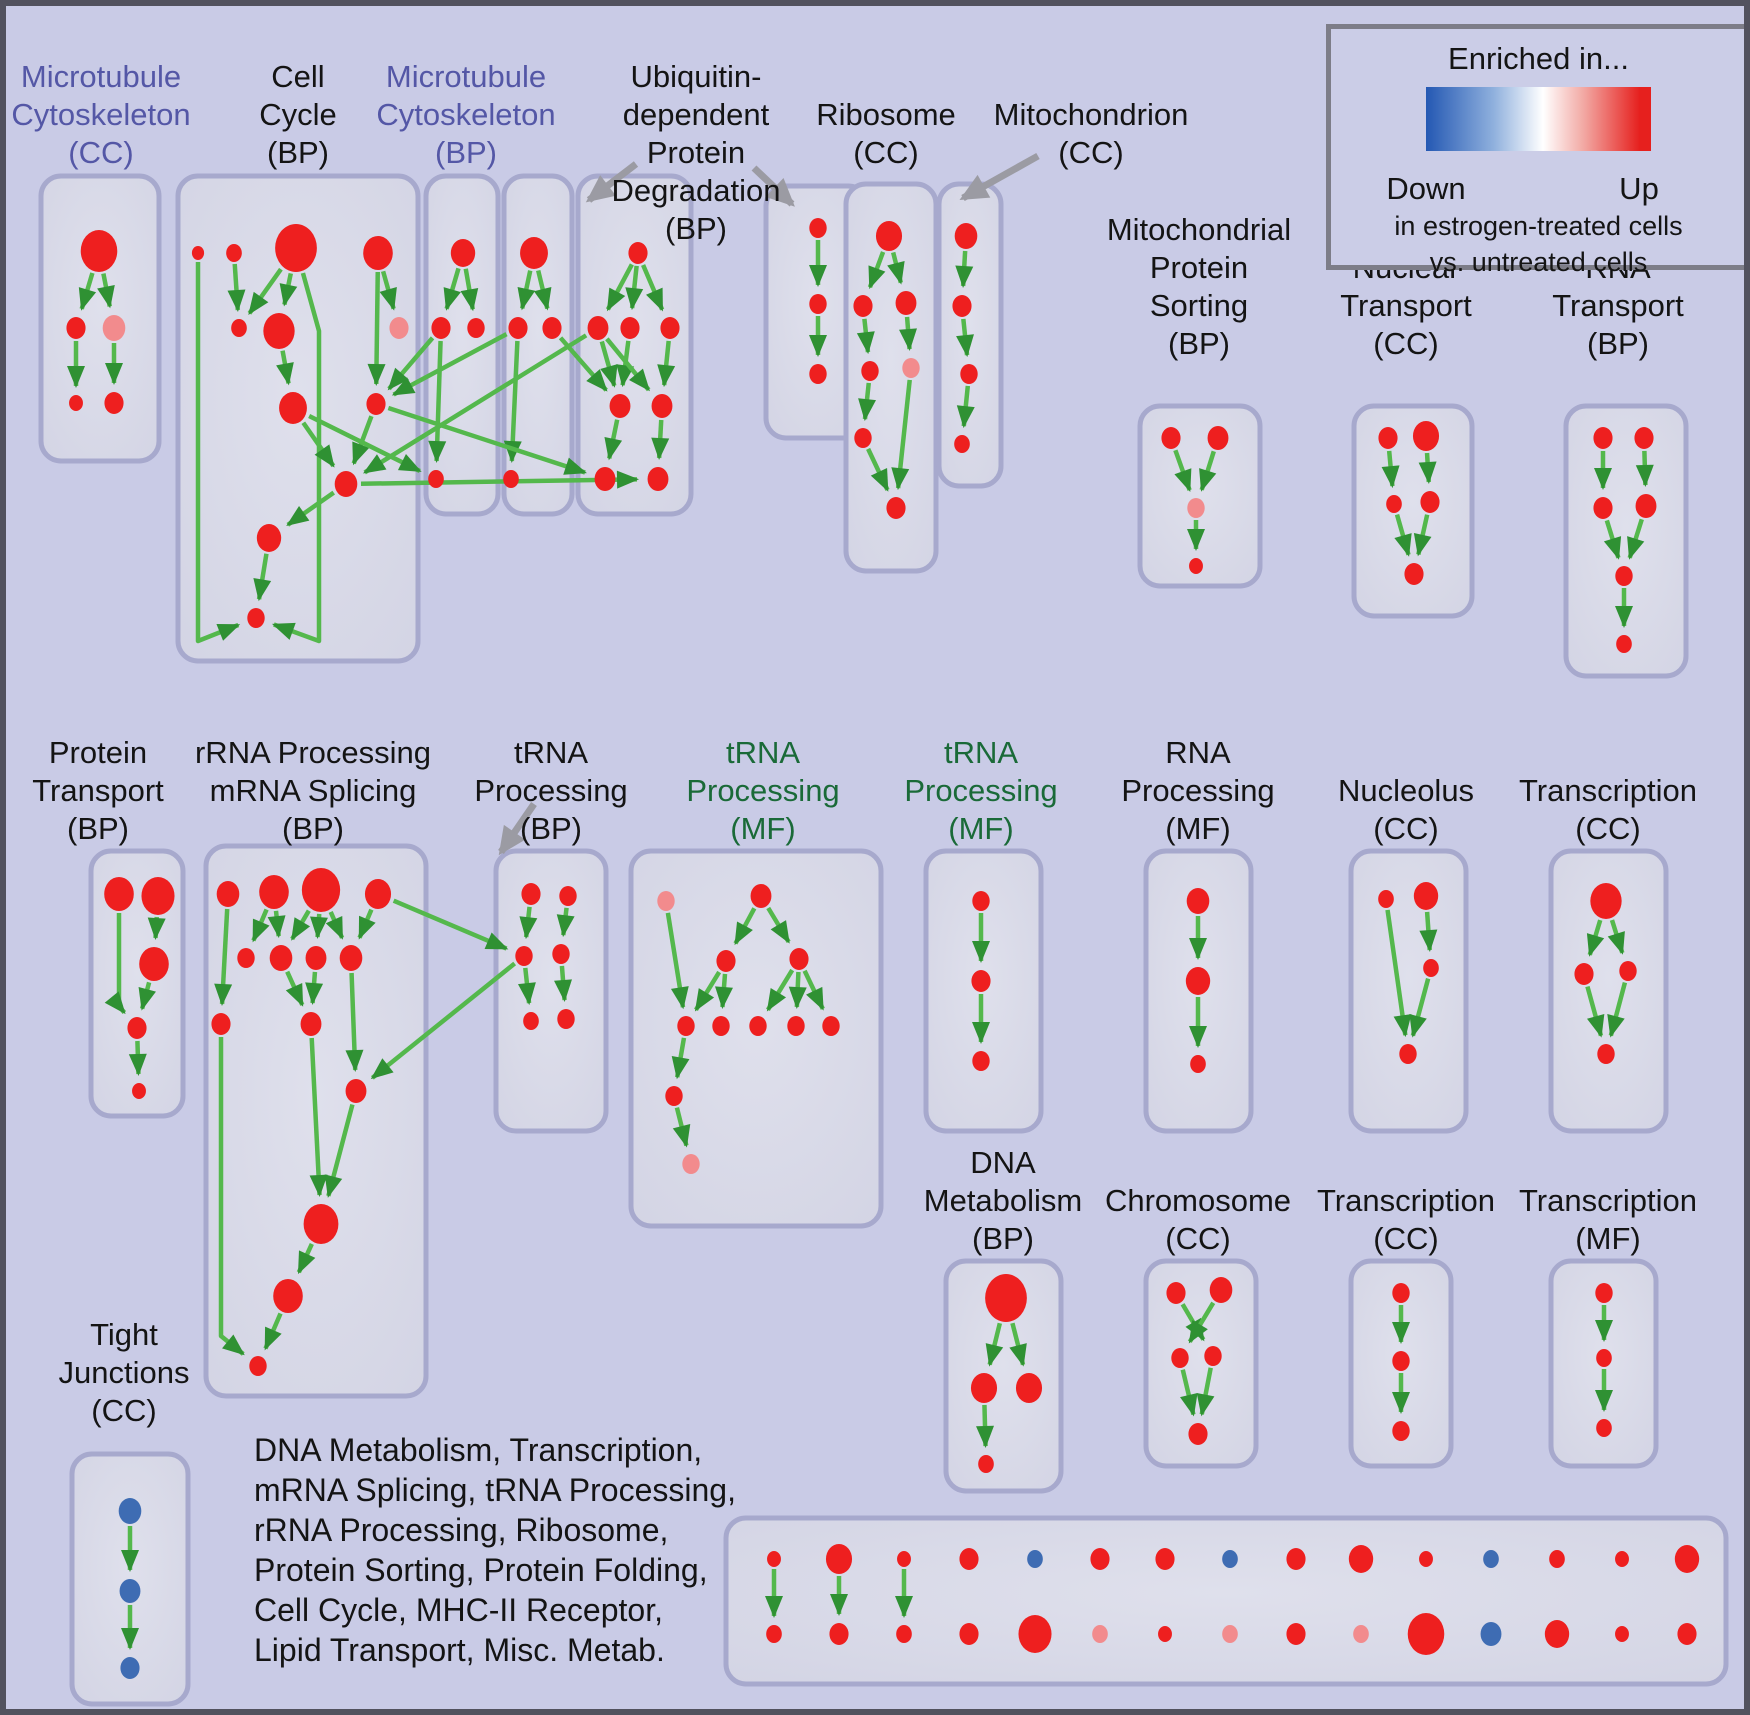  What do you see at coordinates (101, 152) in the screenshot?
I see `cluster-label-line: (CC)` at bounding box center [101, 152].